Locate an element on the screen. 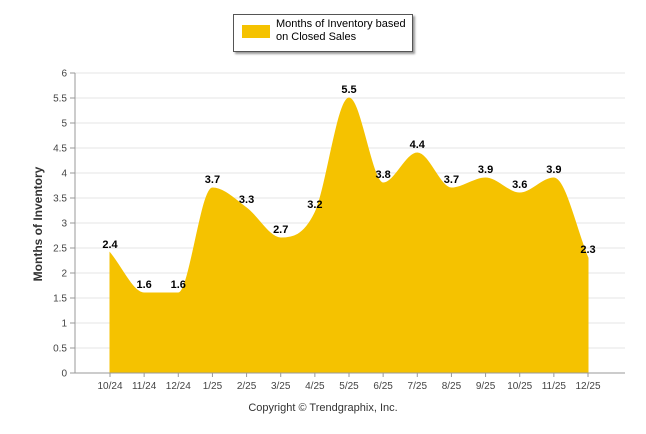  x-tick-label: 10/25 is located at coordinates (519, 386).